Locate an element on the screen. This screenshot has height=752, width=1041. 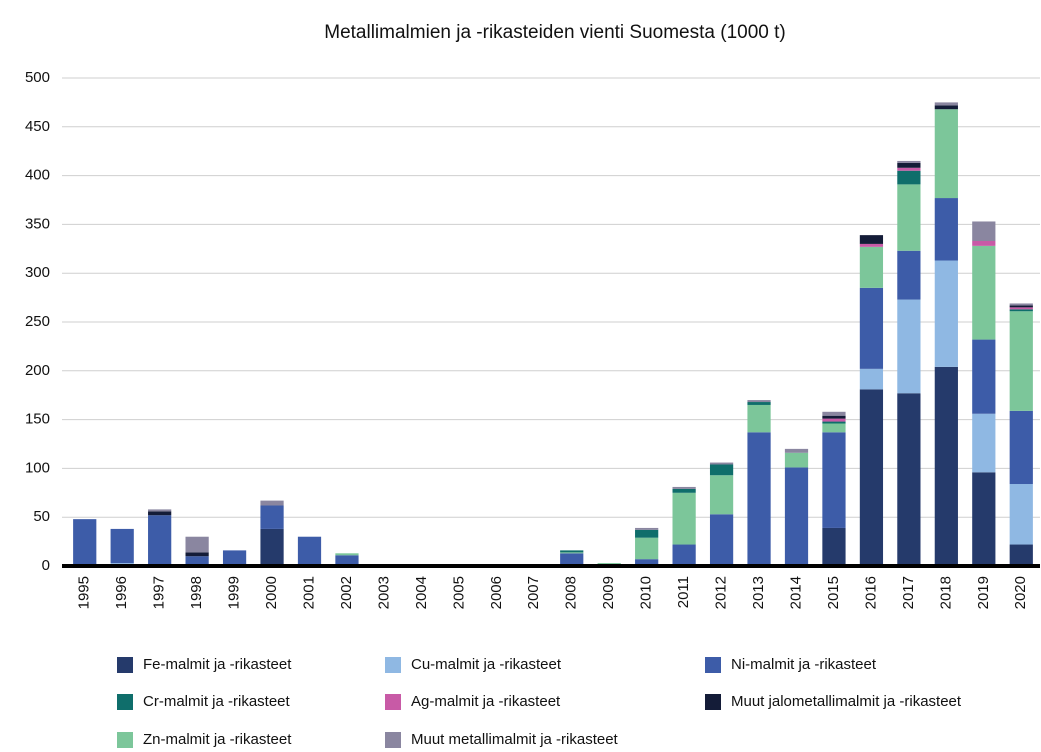
x-tick-label: 1998 is located at coordinates (196, 592).